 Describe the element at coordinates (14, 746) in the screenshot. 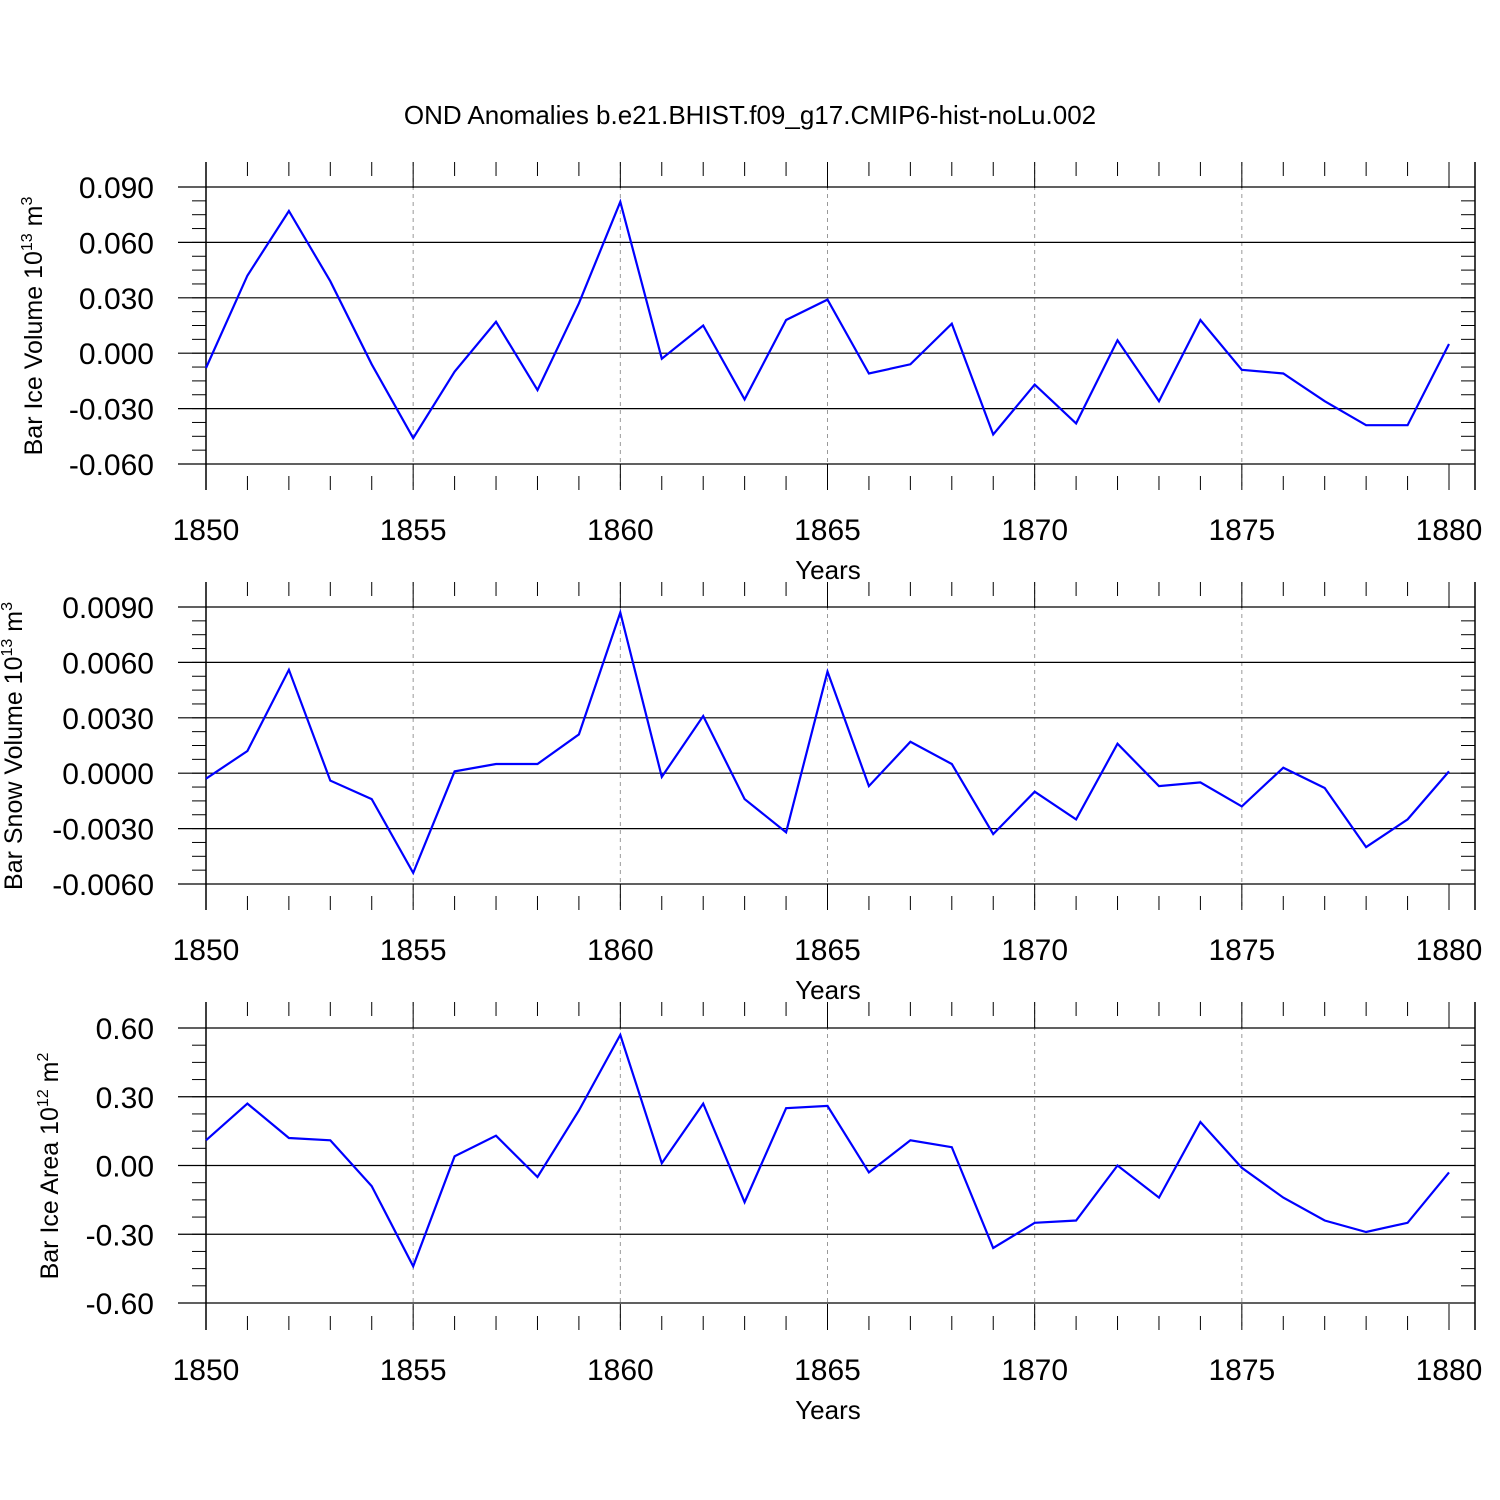

I see `y-axis-label: Bar Snow Volume 1013 m3` at that location.